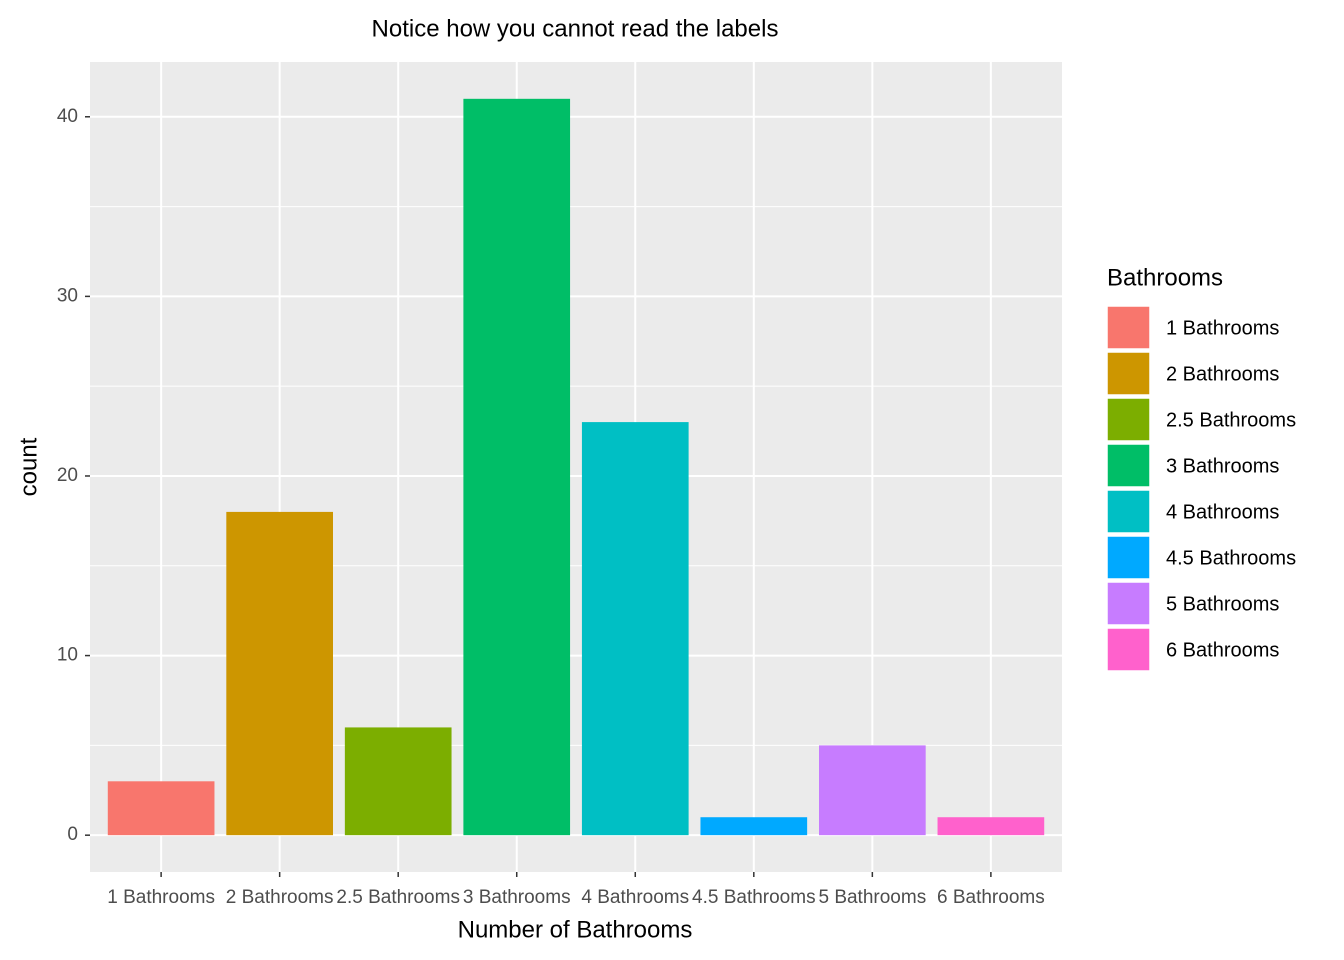 This screenshot has height=960, width=1344. I want to click on chart-title: Notice how you cannot read the labels, so click(575, 28).